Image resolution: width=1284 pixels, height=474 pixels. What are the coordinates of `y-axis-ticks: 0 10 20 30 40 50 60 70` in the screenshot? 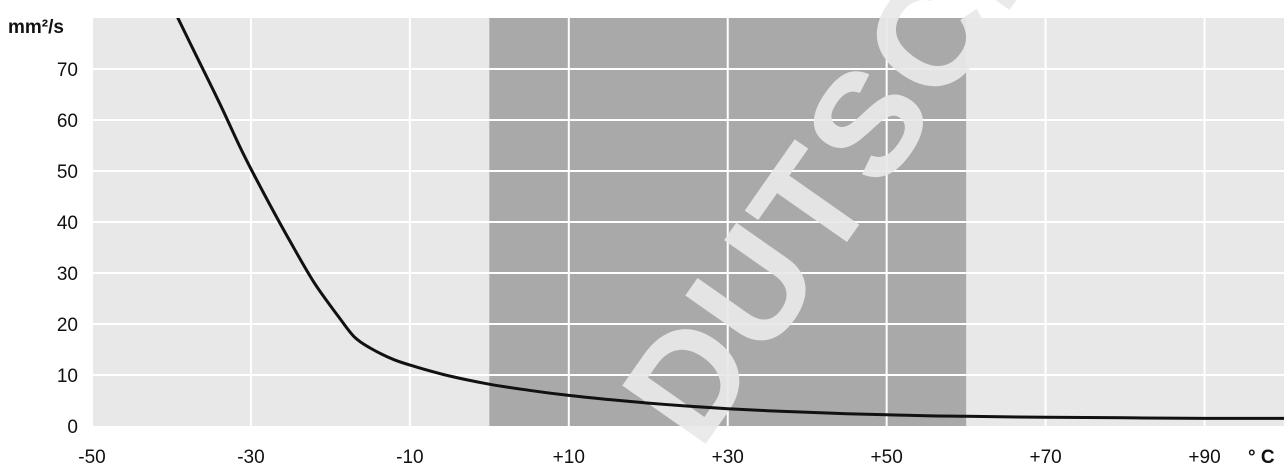 It's located at (67, 249).